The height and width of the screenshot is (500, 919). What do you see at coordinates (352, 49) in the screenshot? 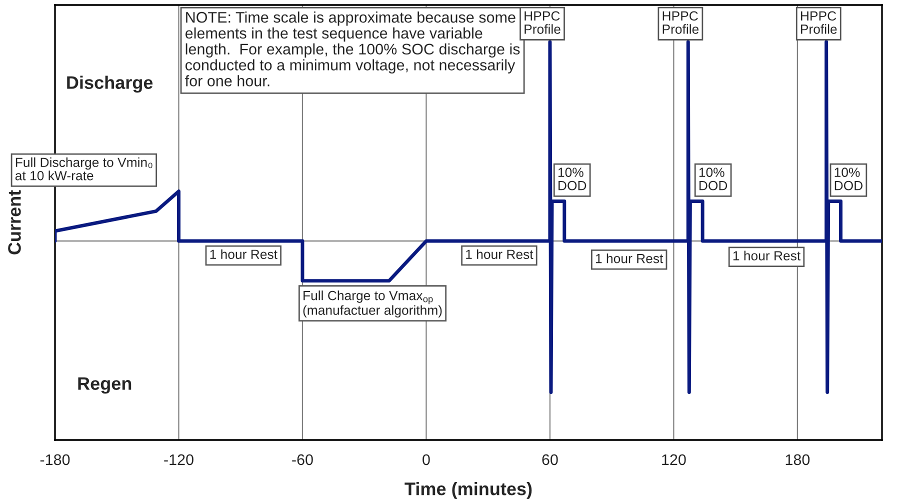
I see `annotation: NOTE: Time scale is approximate because some elements in the test sequence have variable length. For example, the 100% SOC discharge is conducted to a minimum voltage, not necessarily for one hour.` at bounding box center [352, 49].